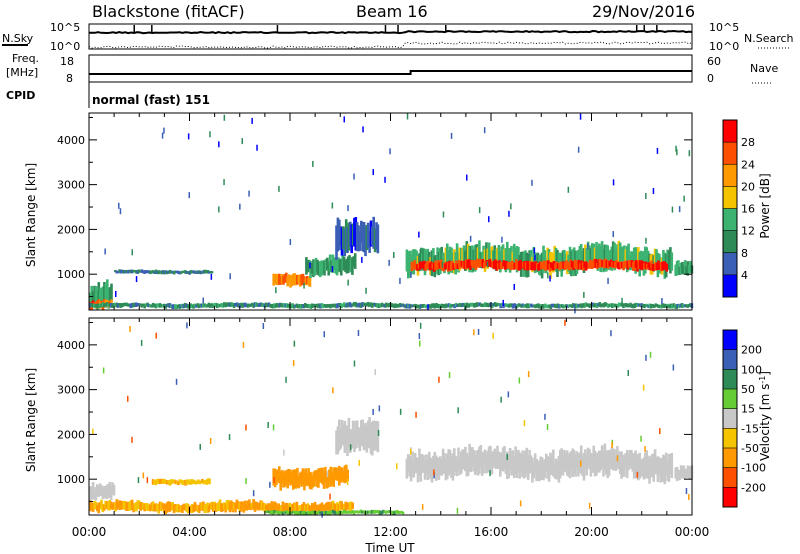 The height and width of the screenshot is (554, 800). I want to click on power-colorbar-label: Power [dB], so click(765, 205).